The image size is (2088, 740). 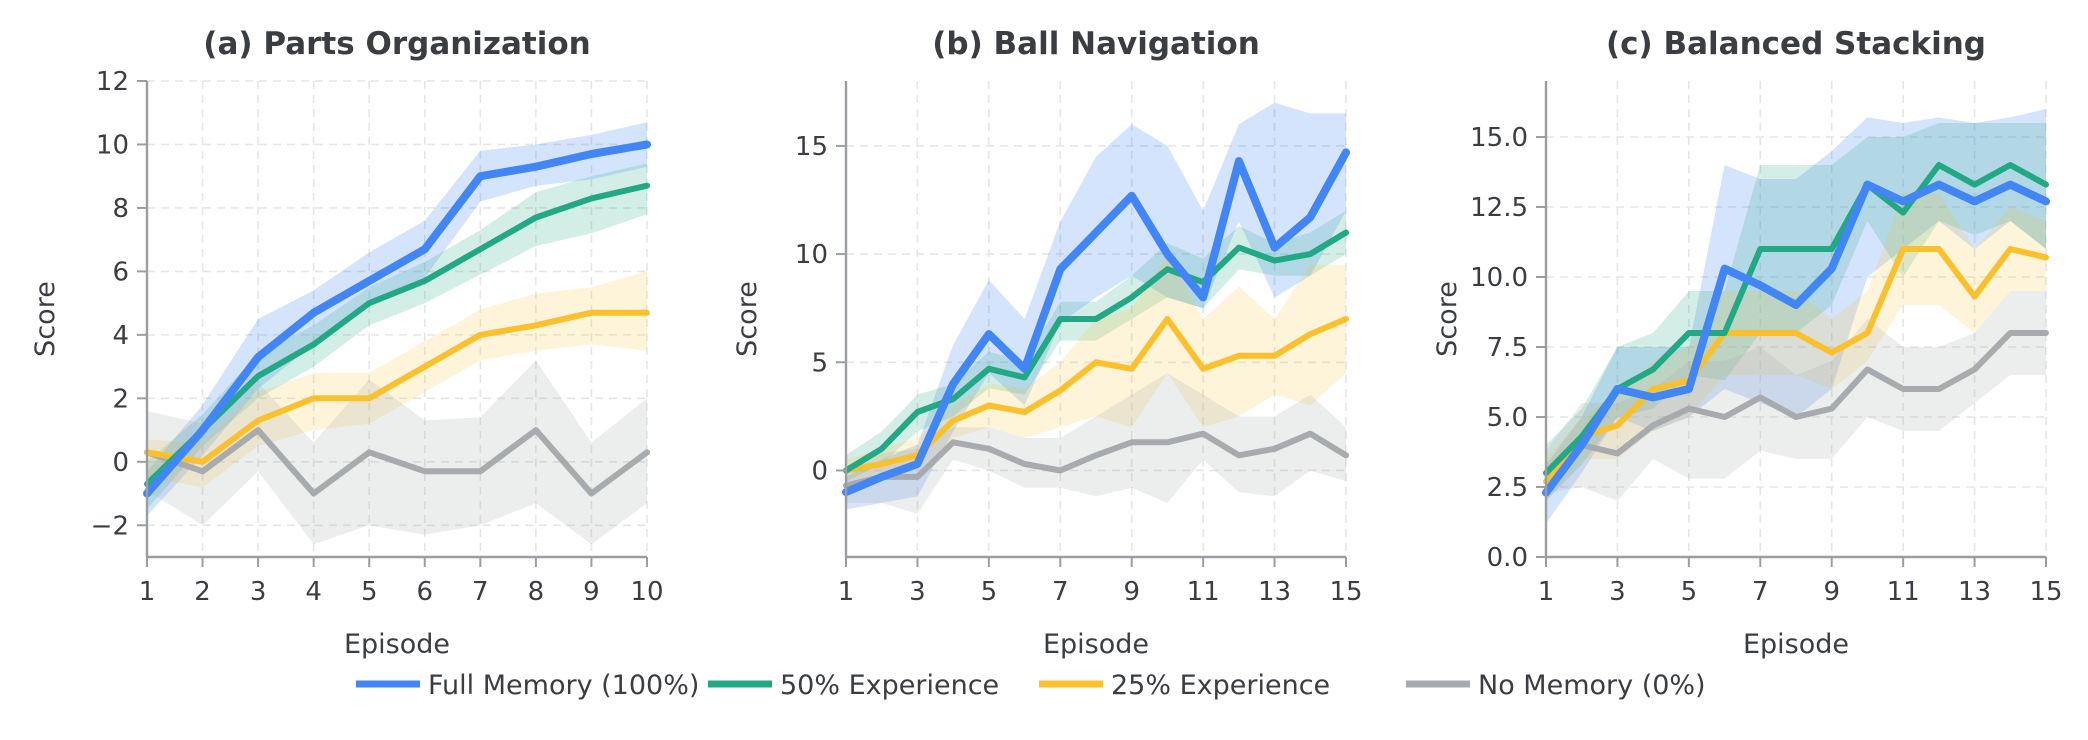 I want to click on y-tick-label: 4, so click(x=120, y=336).